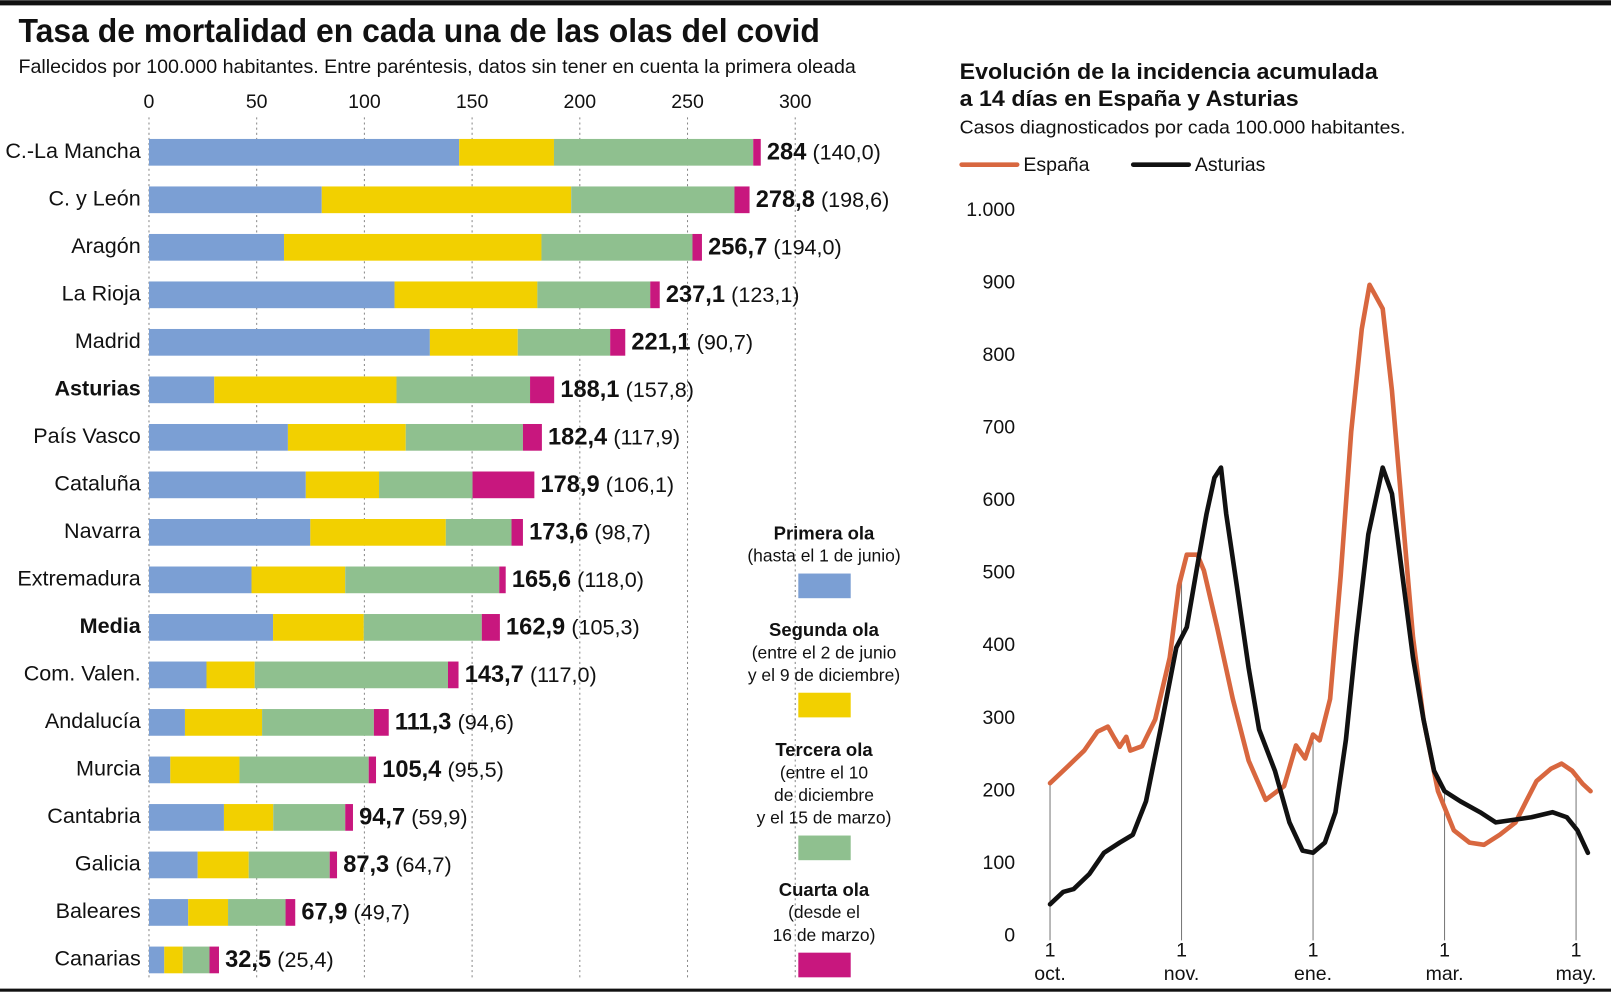 The width and height of the screenshot is (1611, 994). I want to click on excl-first-wave-label: (106,1), so click(640, 484).